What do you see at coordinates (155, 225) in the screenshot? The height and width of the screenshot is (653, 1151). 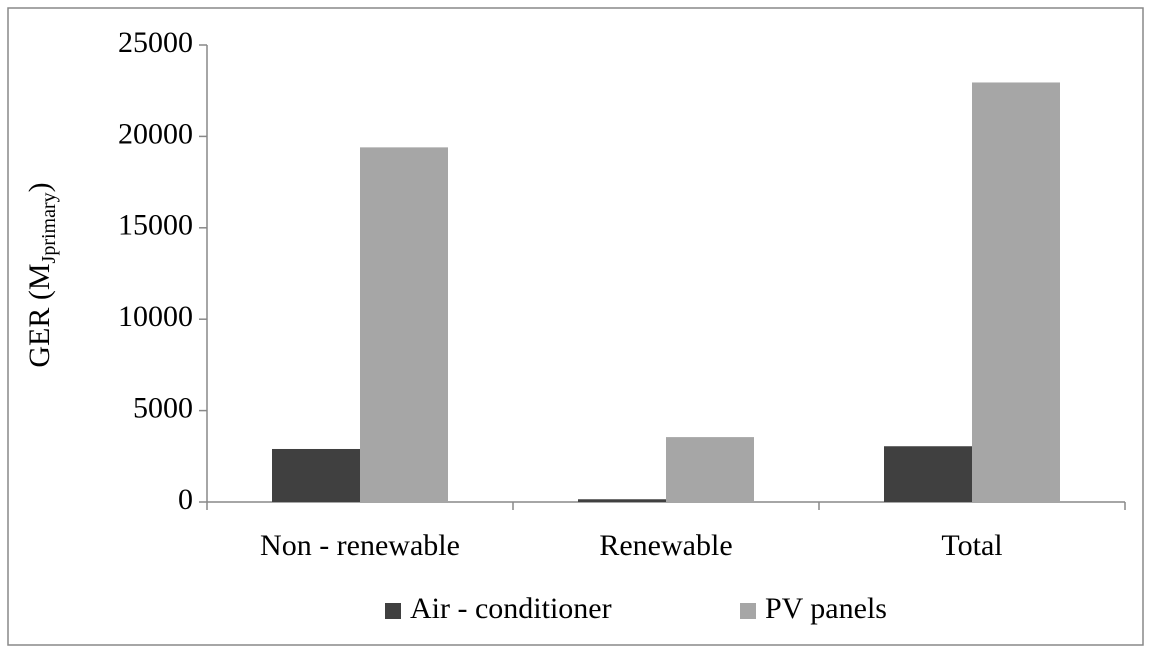 I see `y-tick-label: 15000` at bounding box center [155, 225].